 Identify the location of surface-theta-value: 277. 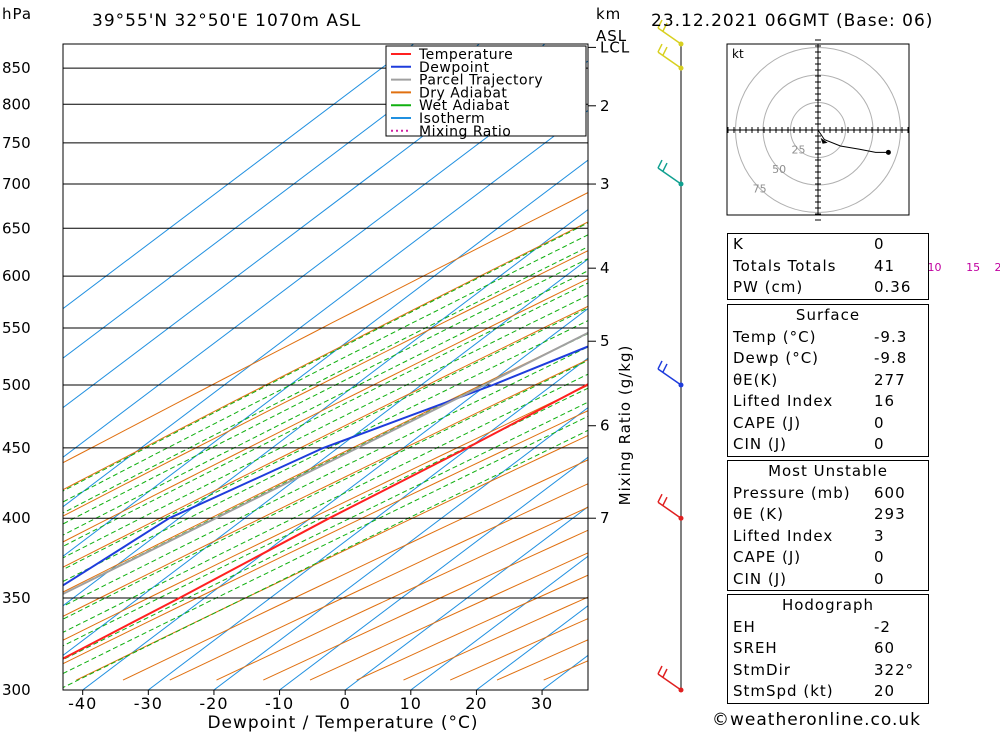
(890, 379).